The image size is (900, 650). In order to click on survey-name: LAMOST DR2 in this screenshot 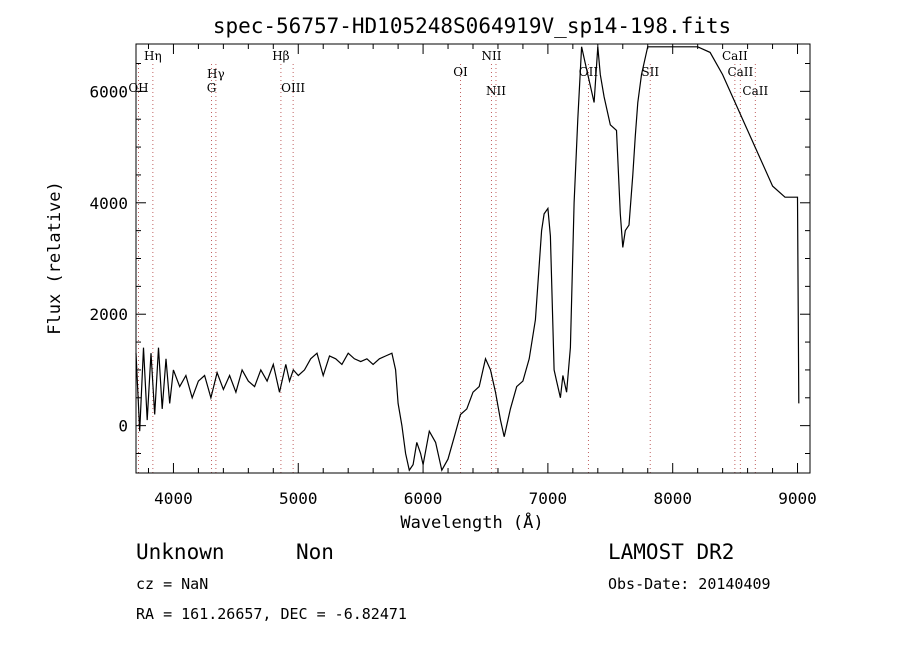, I will do `click(671, 552)`.